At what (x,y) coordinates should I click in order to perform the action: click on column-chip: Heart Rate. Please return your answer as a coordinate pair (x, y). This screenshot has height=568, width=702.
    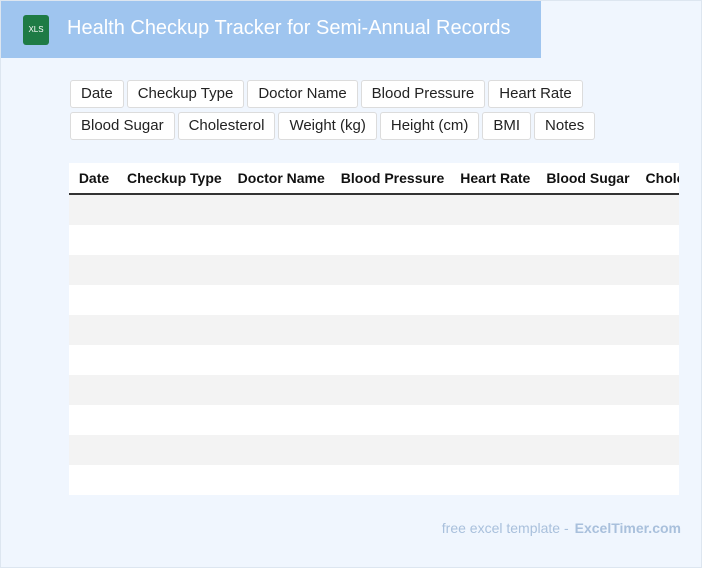
    Looking at the image, I should click on (535, 94).